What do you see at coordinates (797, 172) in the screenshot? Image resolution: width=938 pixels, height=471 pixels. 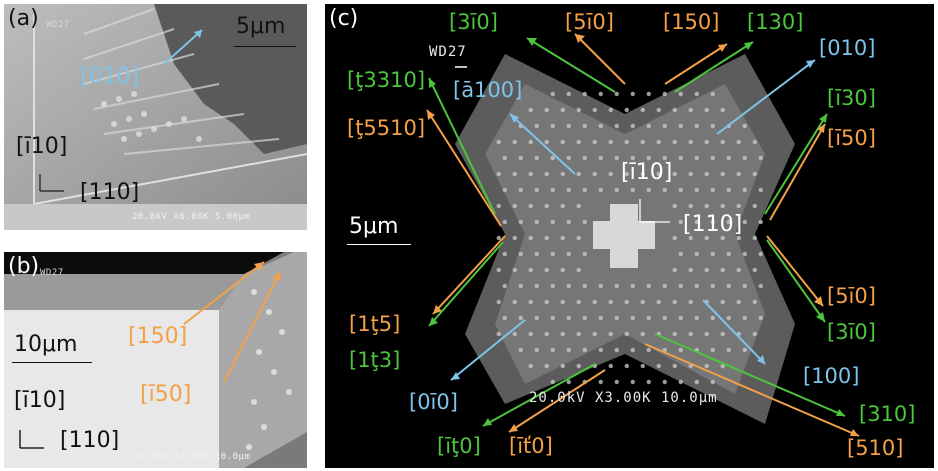 I see `arrow-o-m150-right` at bounding box center [797, 172].